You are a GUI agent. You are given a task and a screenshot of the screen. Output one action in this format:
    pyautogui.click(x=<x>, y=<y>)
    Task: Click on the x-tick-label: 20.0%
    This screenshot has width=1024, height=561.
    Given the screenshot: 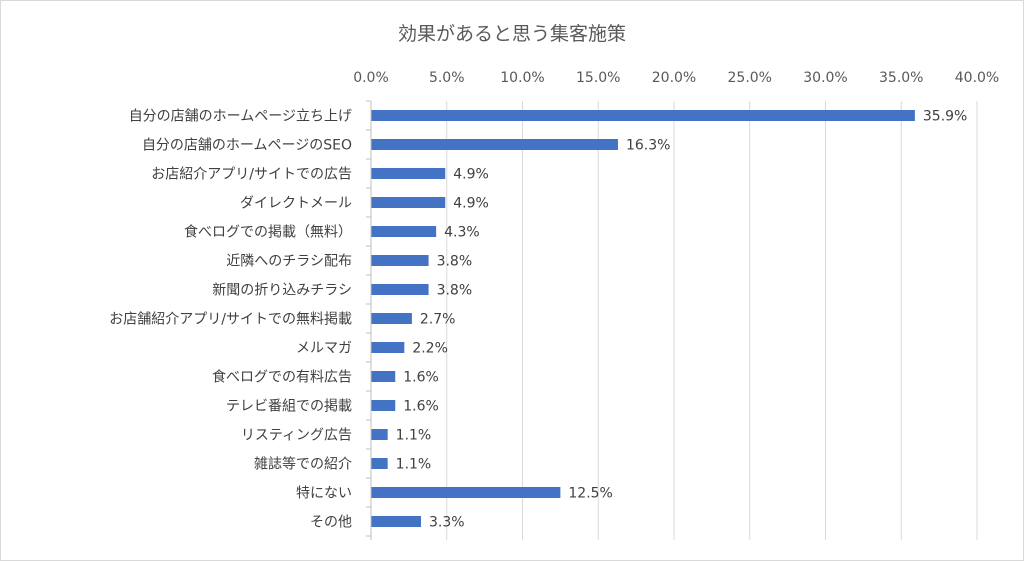 What is the action you would take?
    pyautogui.click(x=674, y=78)
    